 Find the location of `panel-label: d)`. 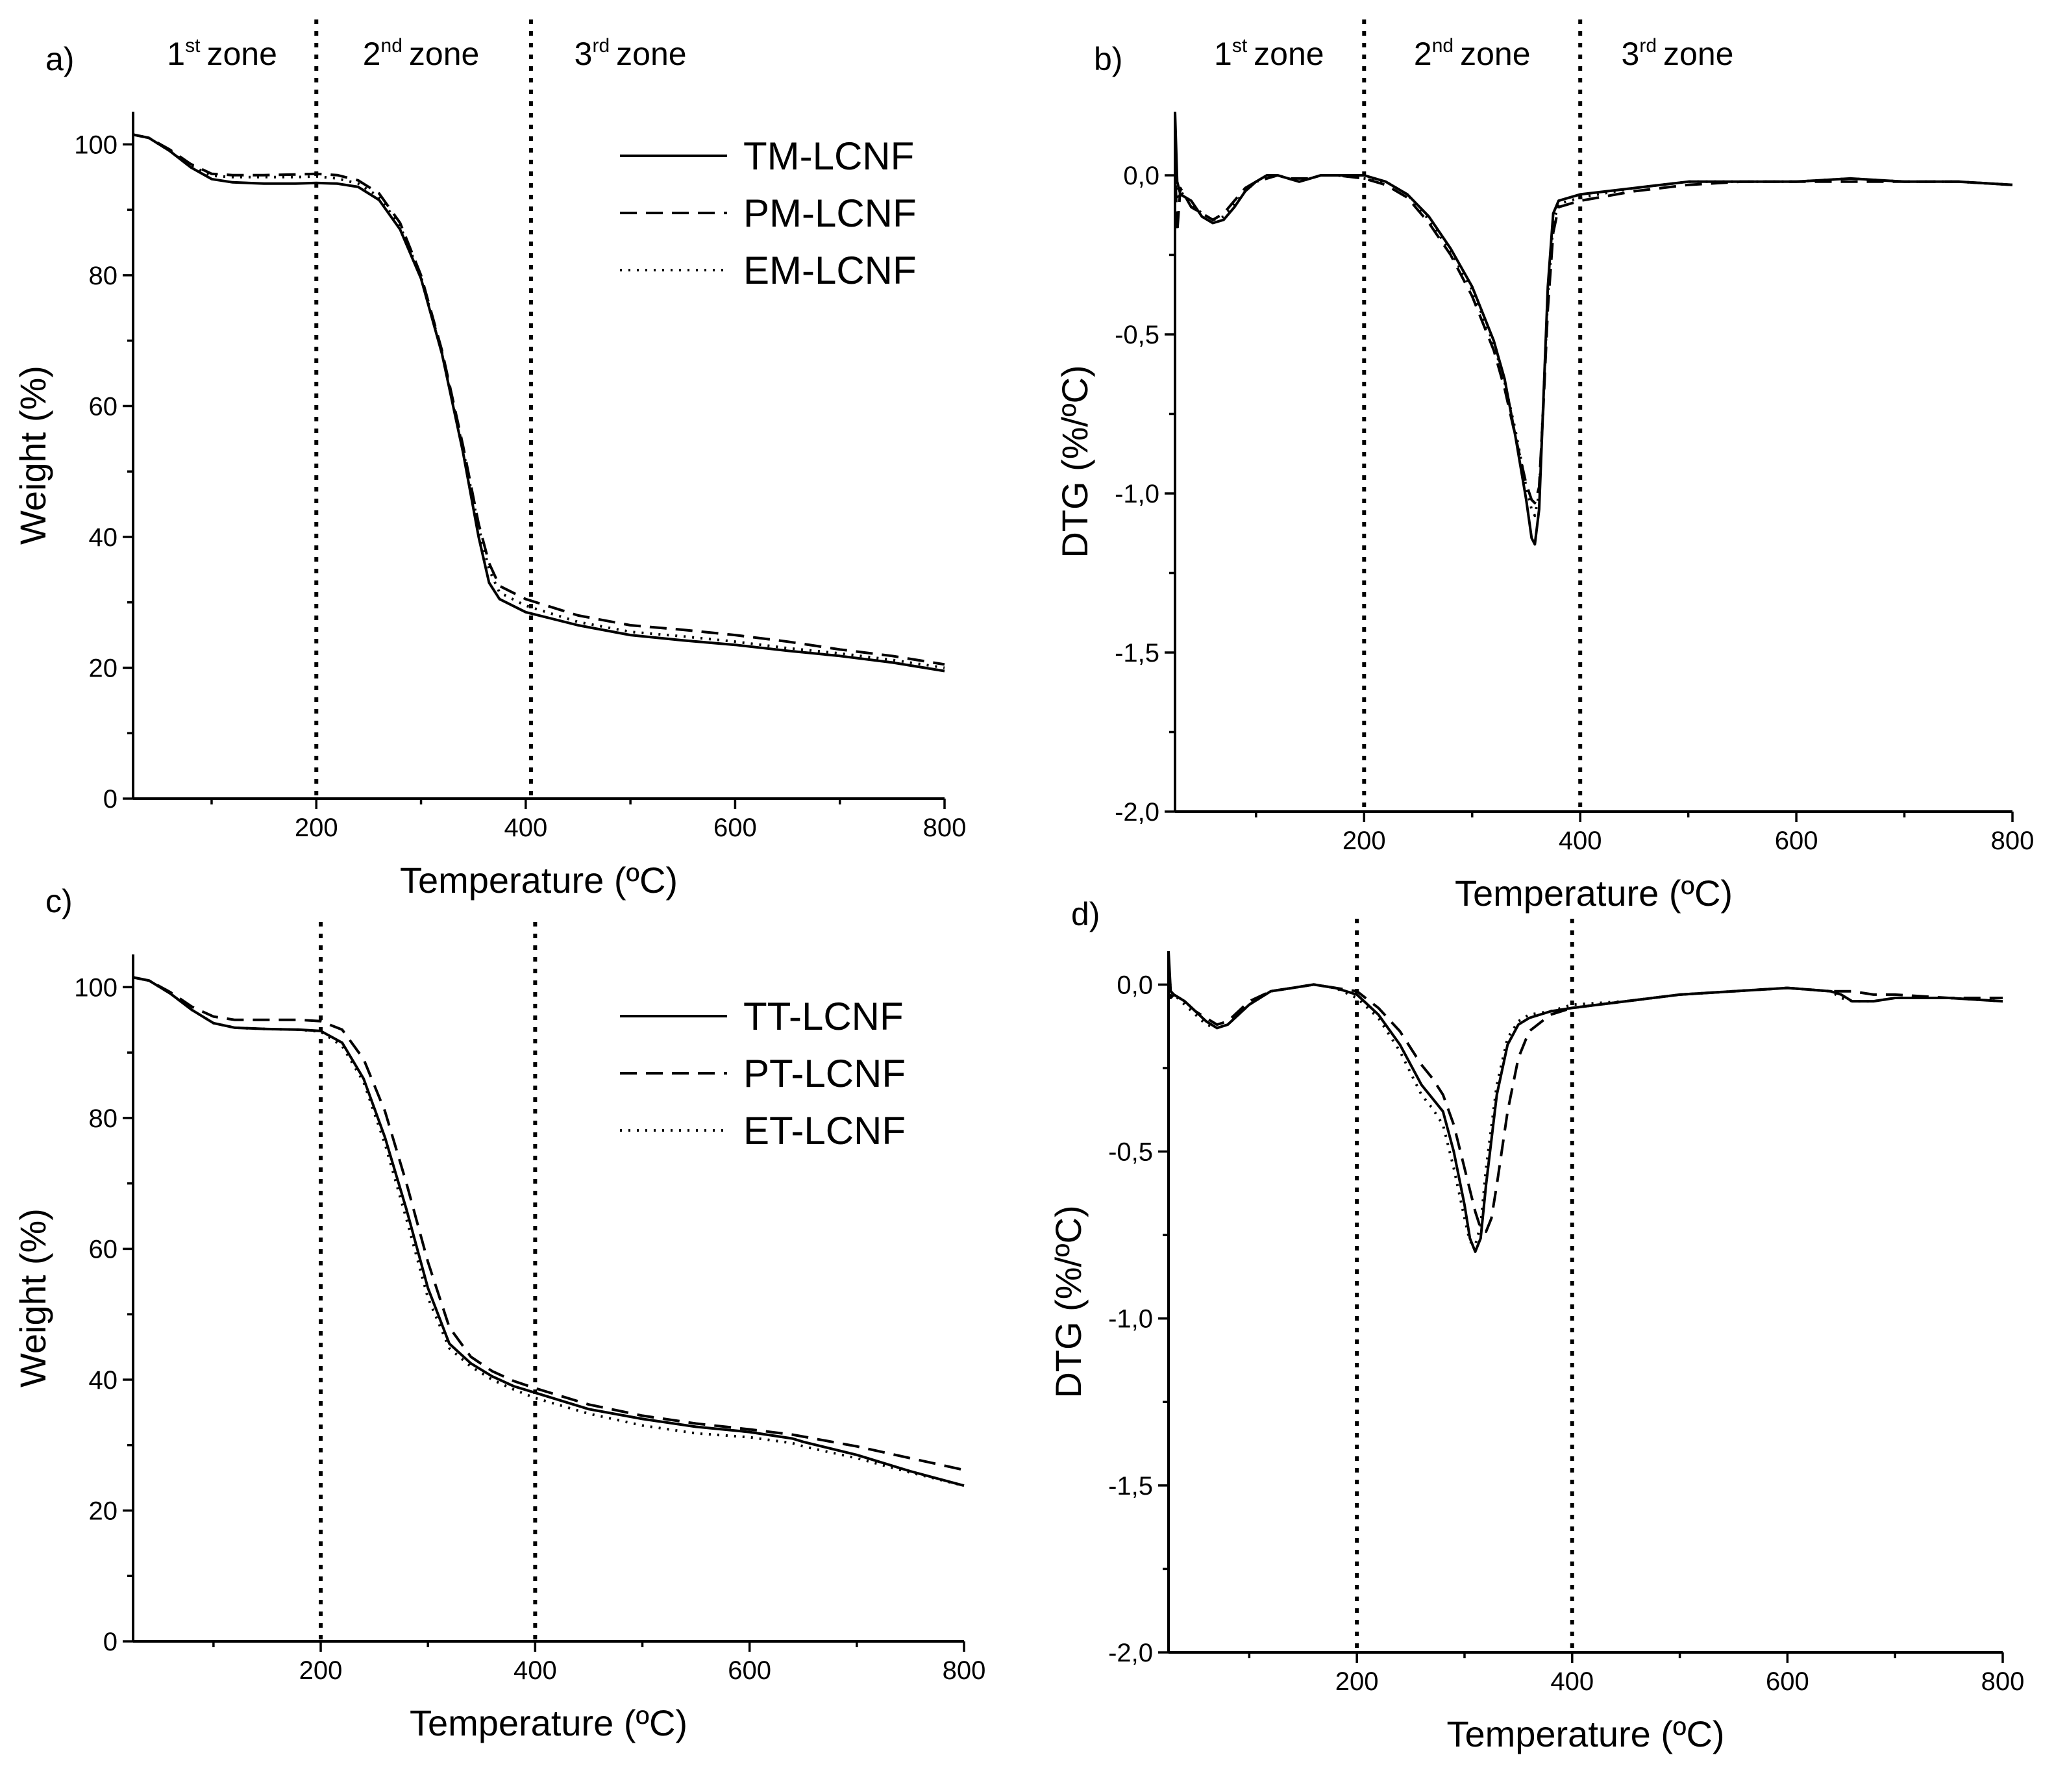

panel-label: d) is located at coordinates (1085, 914).